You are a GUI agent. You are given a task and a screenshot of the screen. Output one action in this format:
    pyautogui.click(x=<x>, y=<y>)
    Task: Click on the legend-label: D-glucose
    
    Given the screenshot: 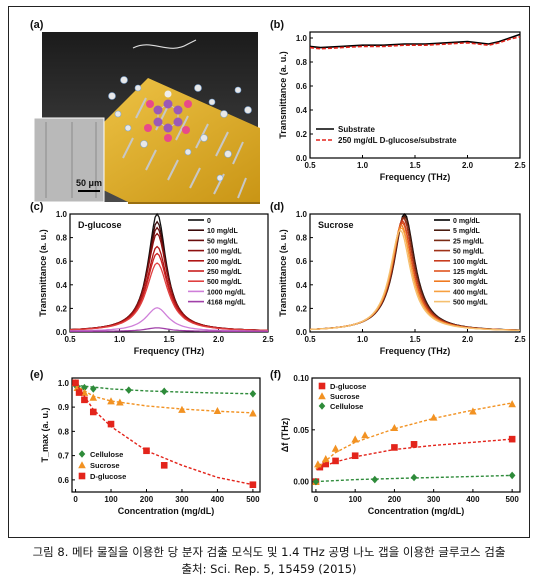 What is the action you would take?
    pyautogui.click(x=108, y=476)
    